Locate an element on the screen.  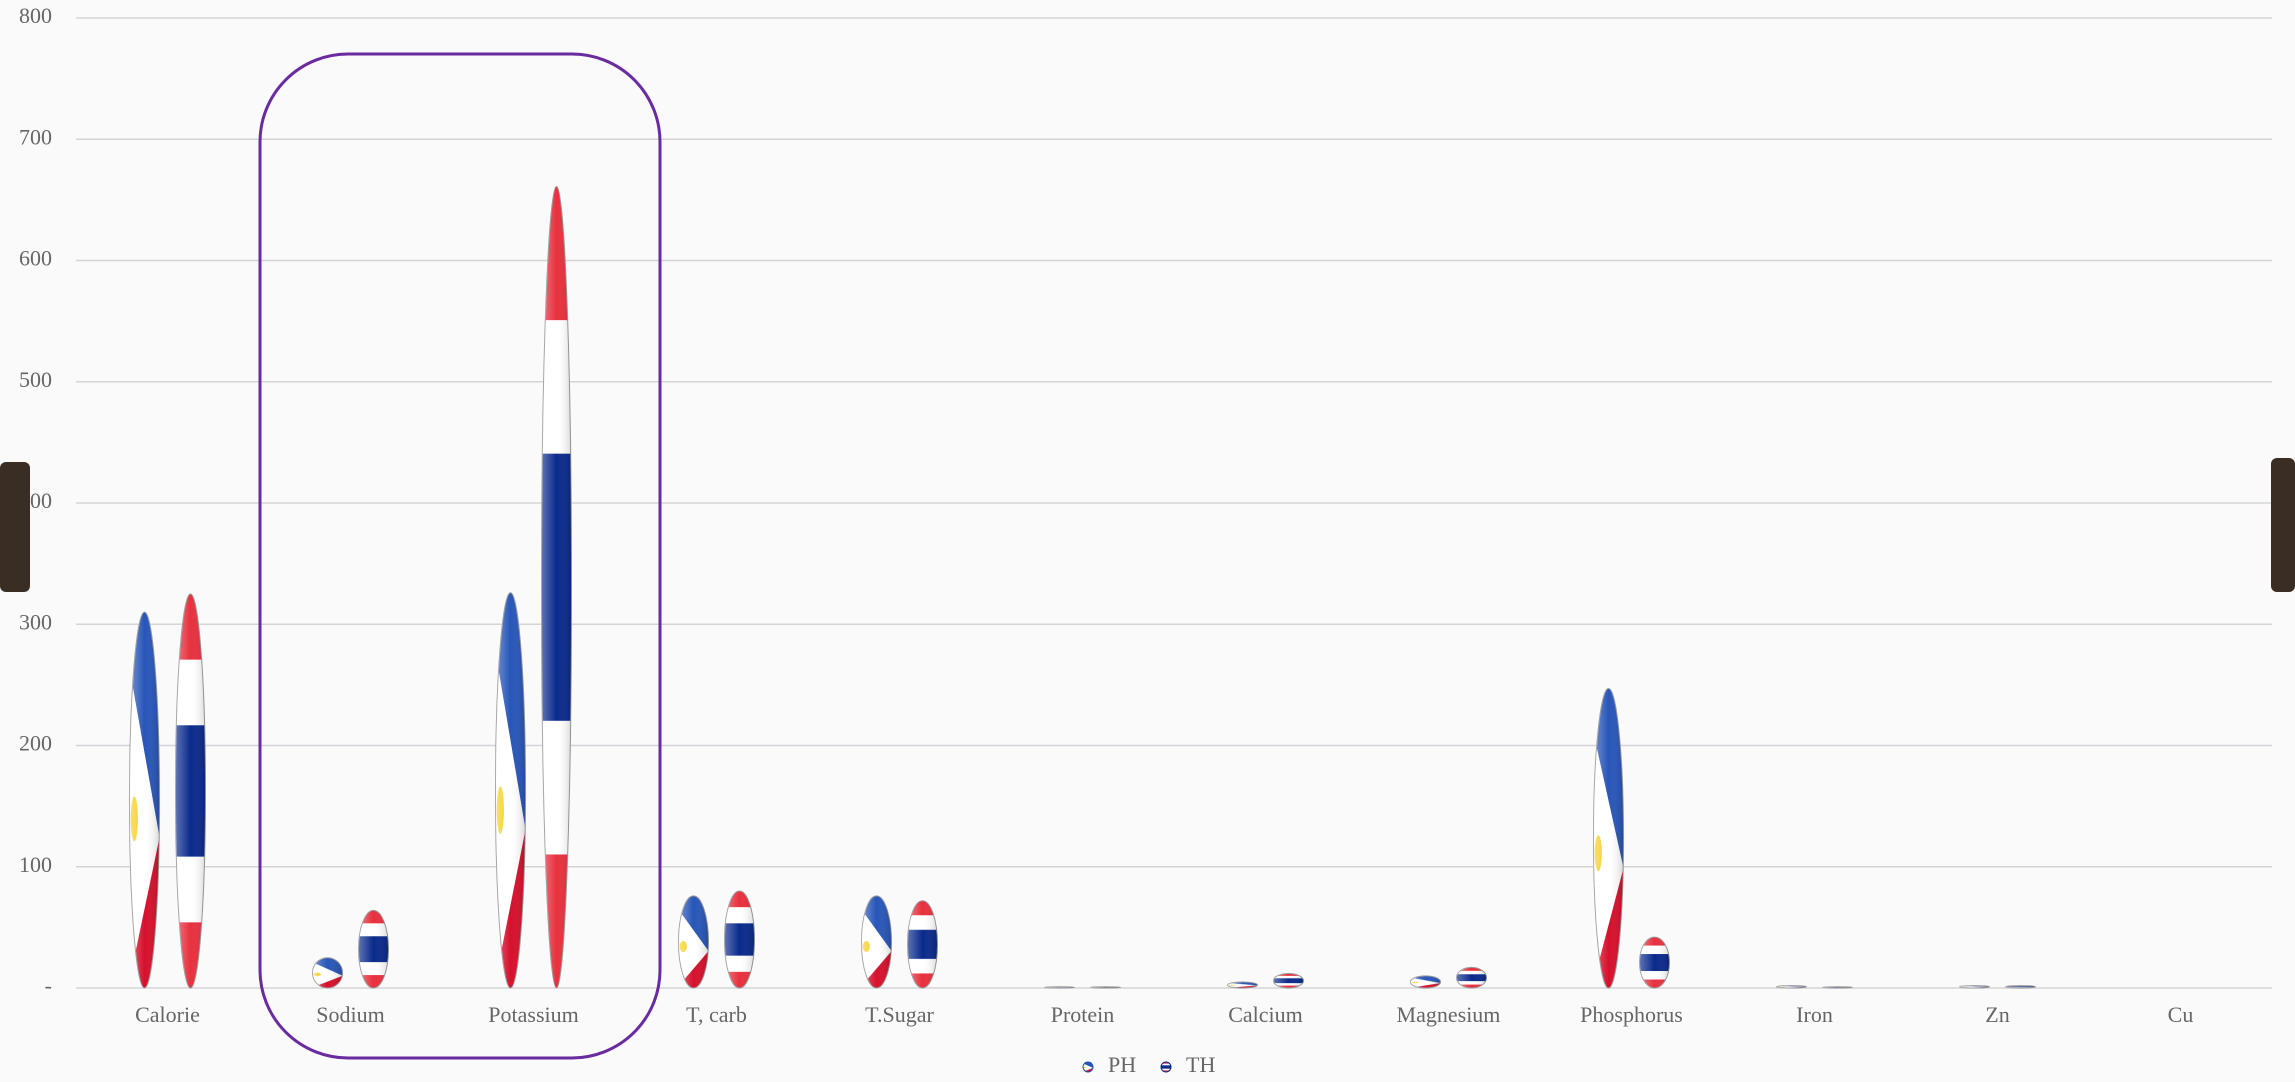
nav-next is located at coordinates (2283, 525).